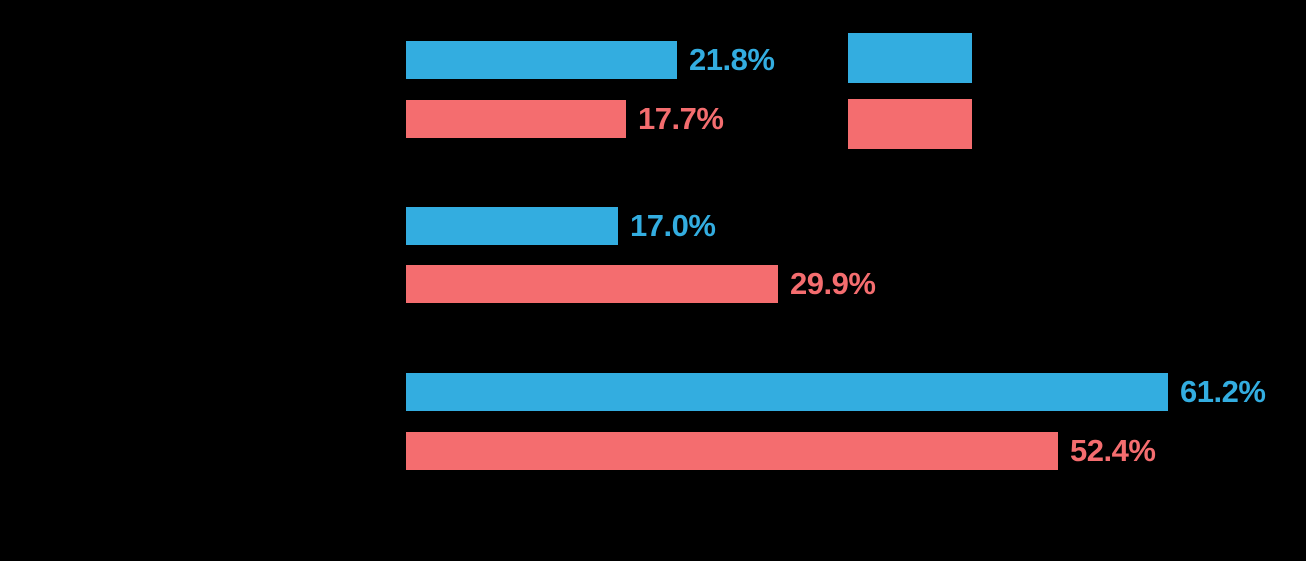  Describe the element at coordinates (833, 283) in the screenshot. I see `value-label-series2-group2: 29.9%` at that location.